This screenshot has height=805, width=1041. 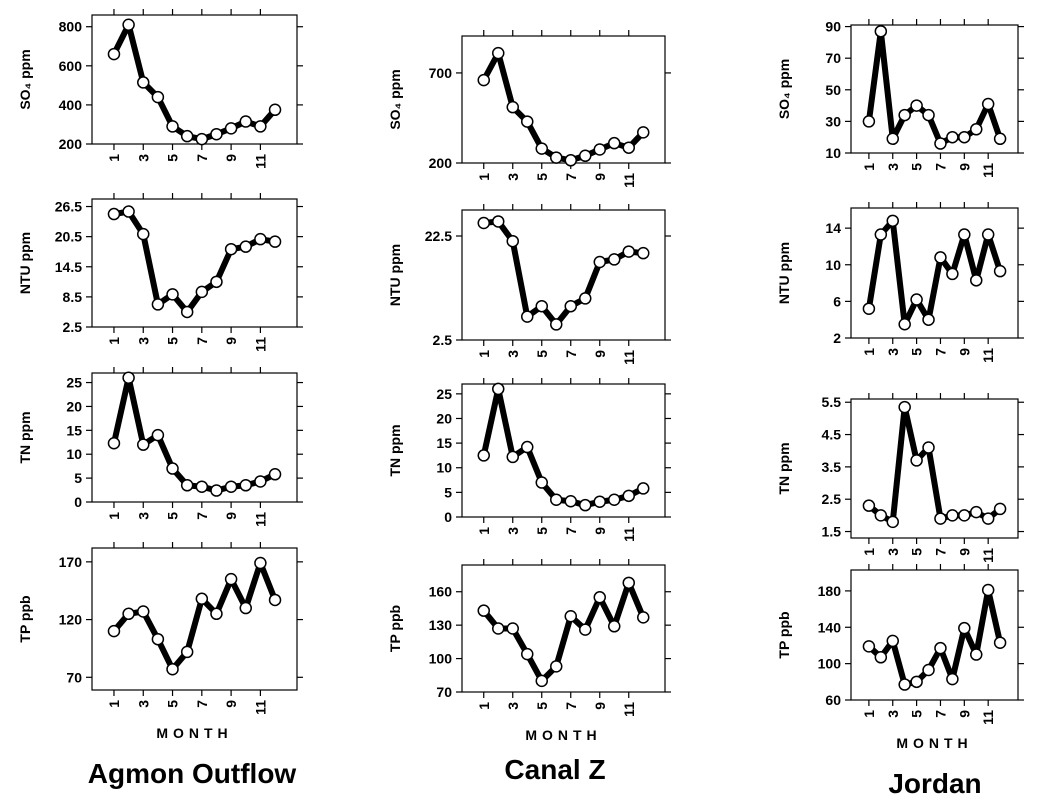 What do you see at coordinates (74, 454) in the screenshot?
I see `y-tick-label: 10` at bounding box center [74, 454].